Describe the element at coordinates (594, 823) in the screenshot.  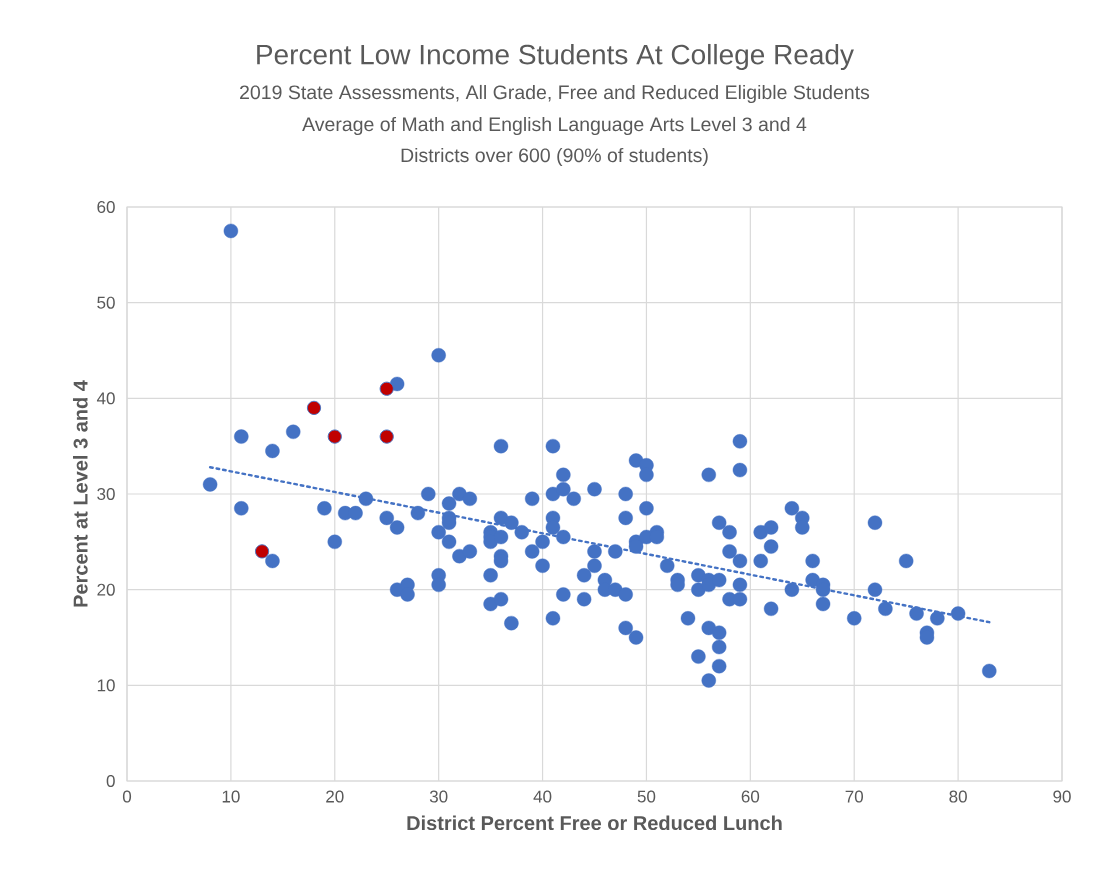
I see `x-axis-title: District Percent Free or Reduced Lunch` at that location.